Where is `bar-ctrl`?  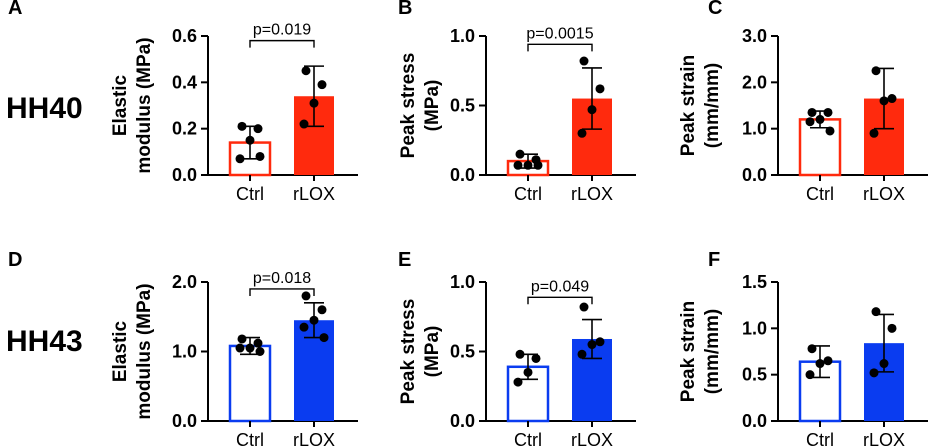
bar-ctrl is located at coordinates (250, 383).